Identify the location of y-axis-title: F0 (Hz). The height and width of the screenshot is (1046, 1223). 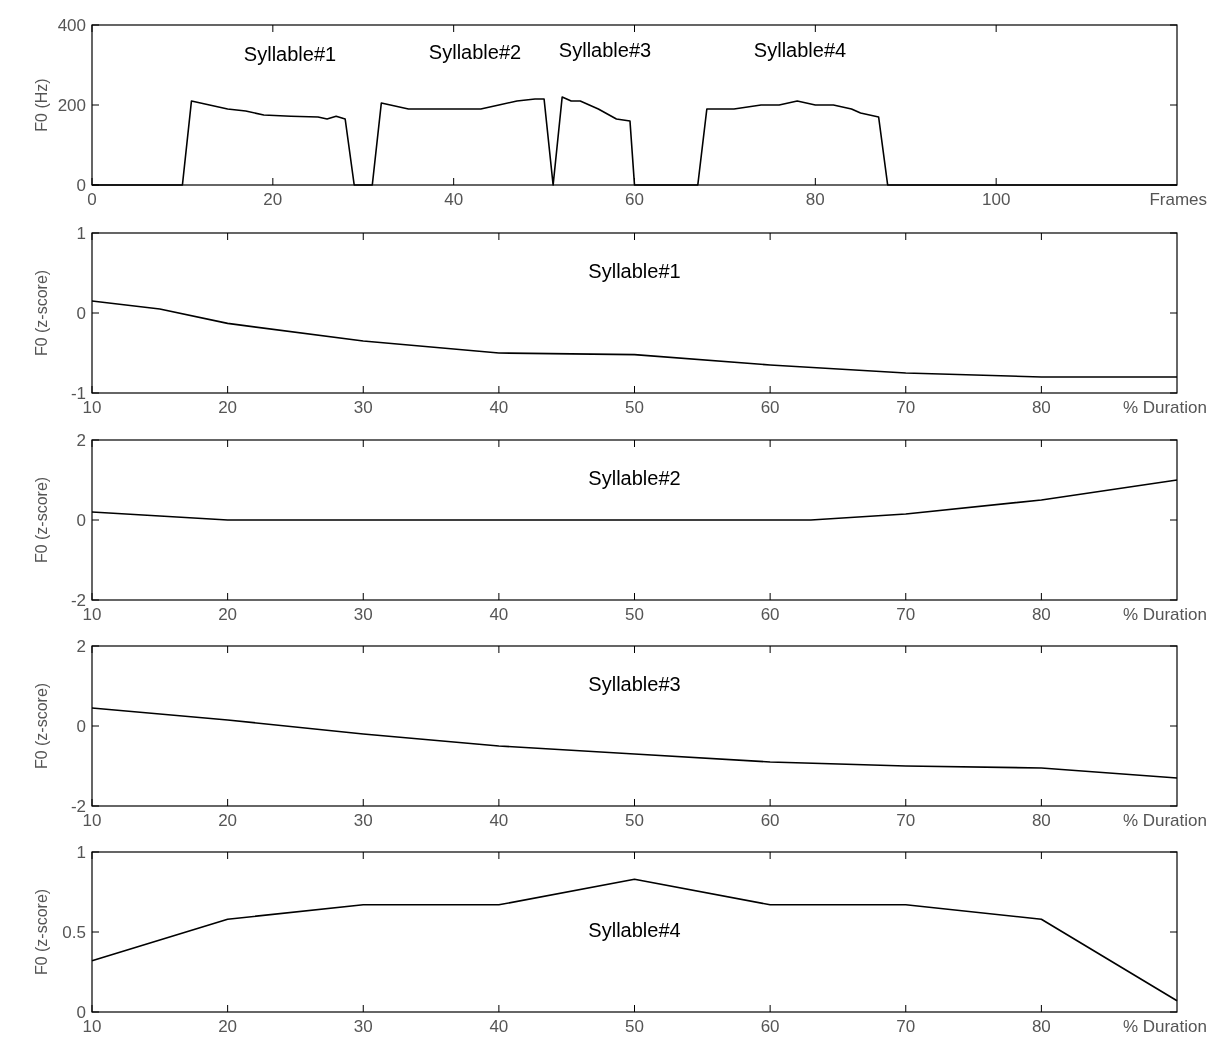
(41, 105).